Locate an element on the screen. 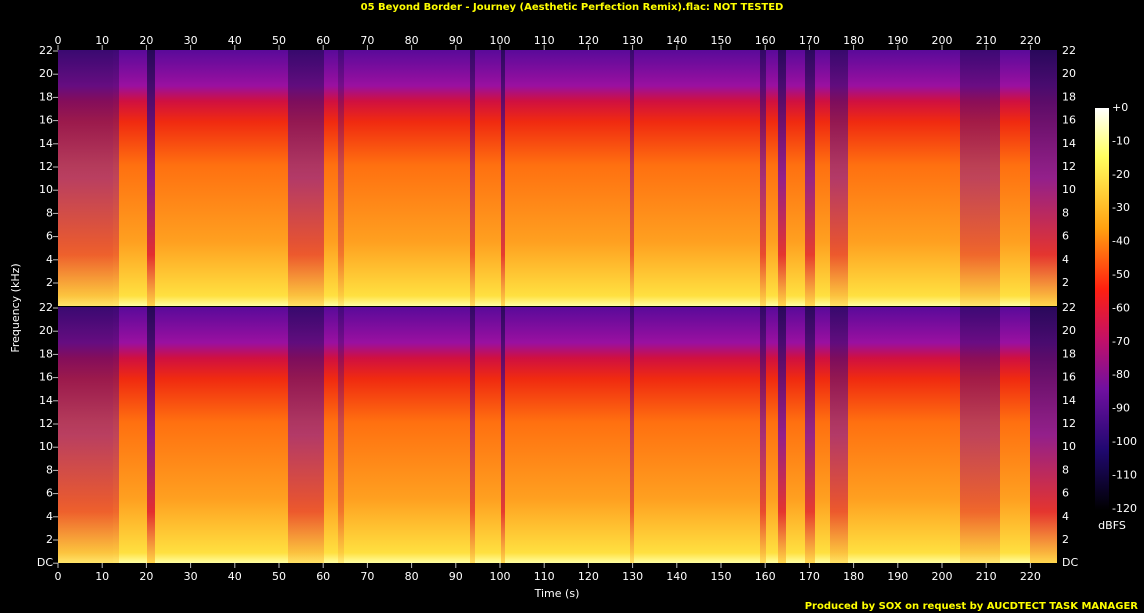 The image size is (1144, 613). x-tick-label-top: 160 is located at coordinates (765, 40).